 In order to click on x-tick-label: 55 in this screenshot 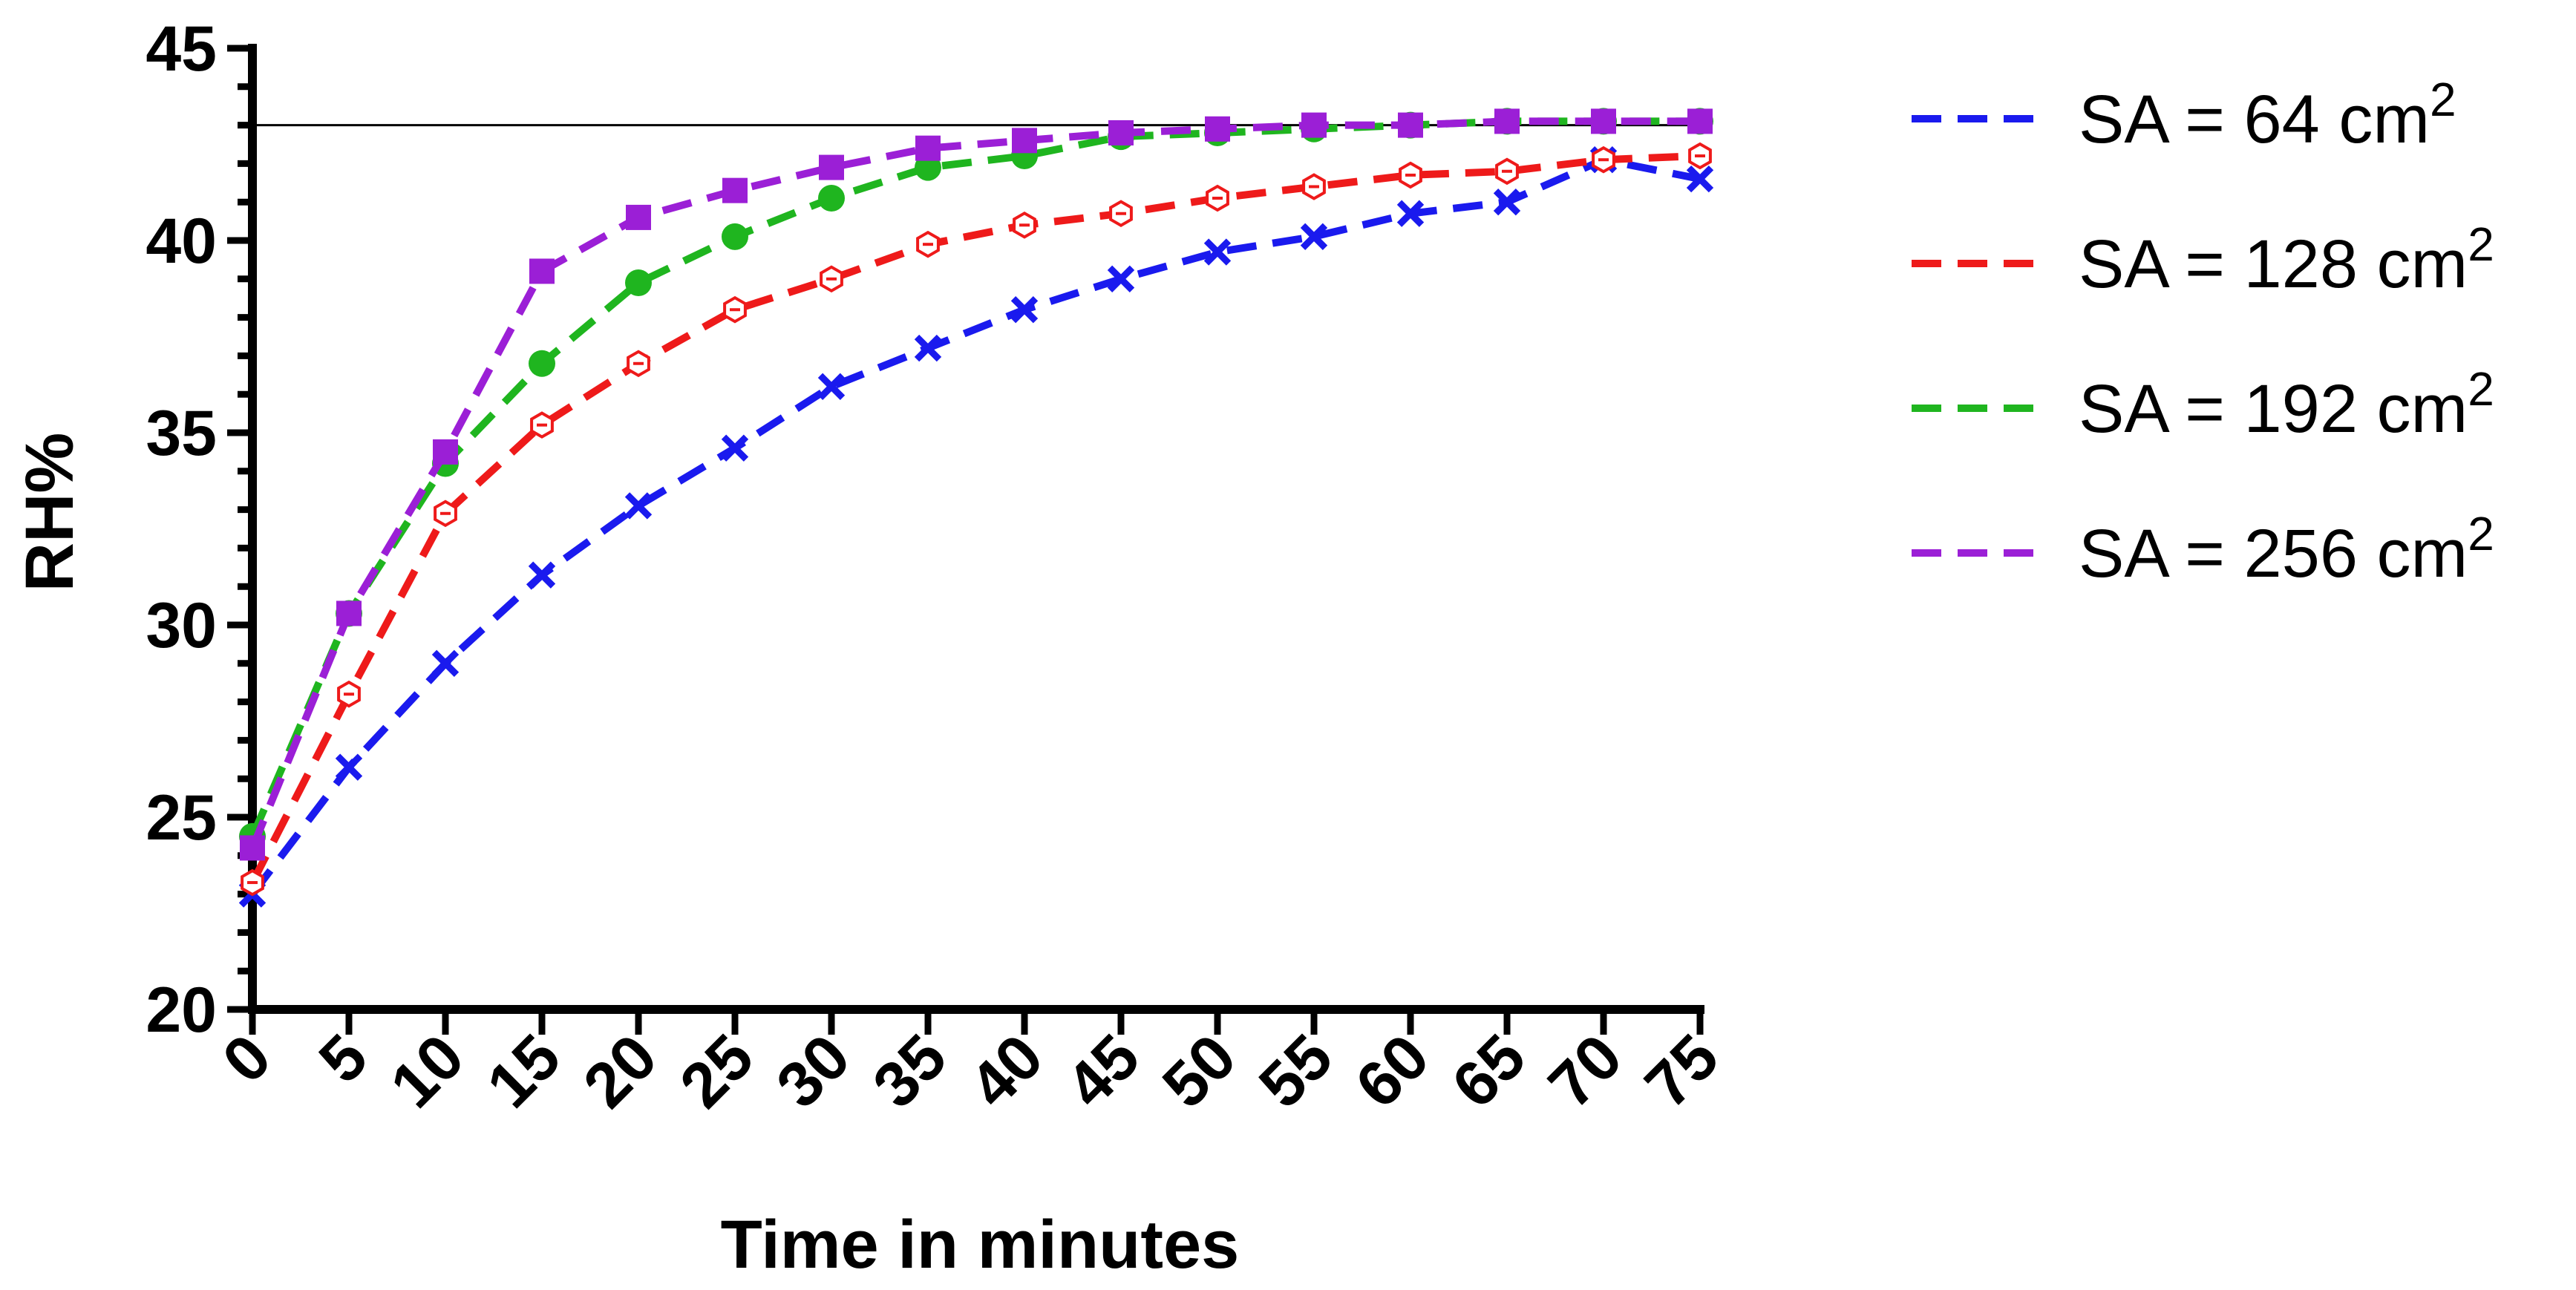, I will do `click(1296, 1071)`.